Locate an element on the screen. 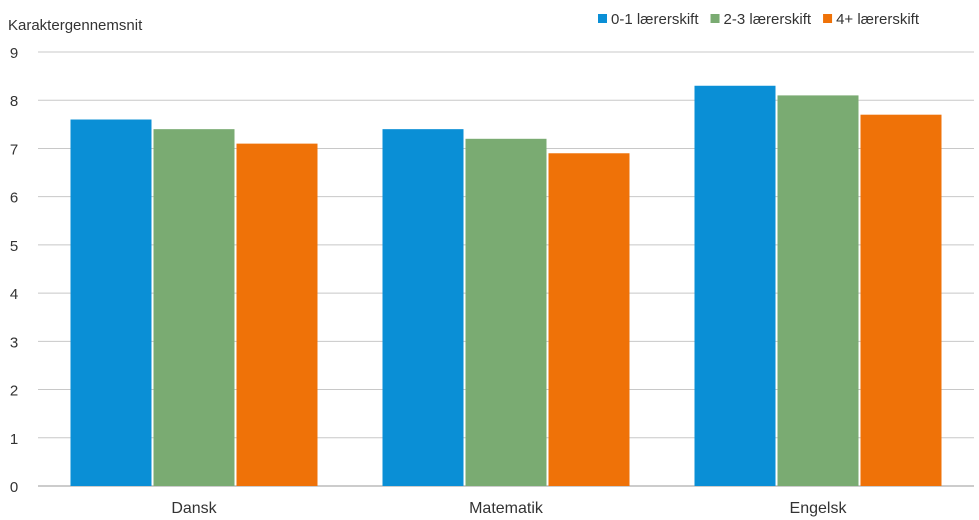 This screenshot has height=520, width=979. y-tick-label: 1 is located at coordinates (14, 439).